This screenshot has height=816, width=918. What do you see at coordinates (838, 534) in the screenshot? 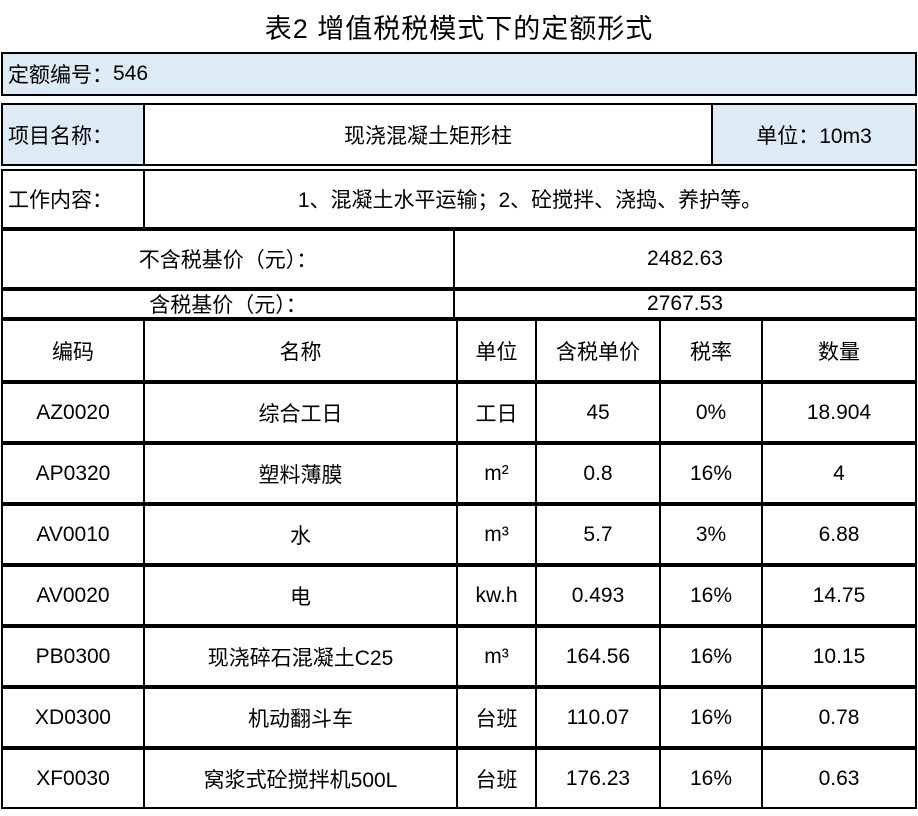
I see `item-quantity: 6.88` at bounding box center [838, 534].